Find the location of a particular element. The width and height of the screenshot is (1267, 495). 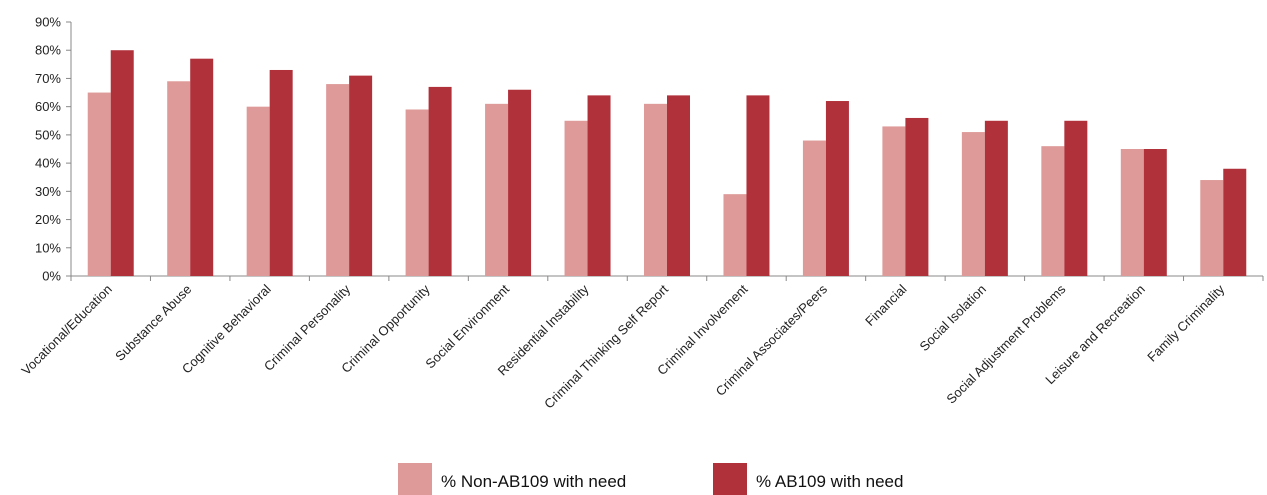

y-tick-label: 20% is located at coordinates (48, 219).